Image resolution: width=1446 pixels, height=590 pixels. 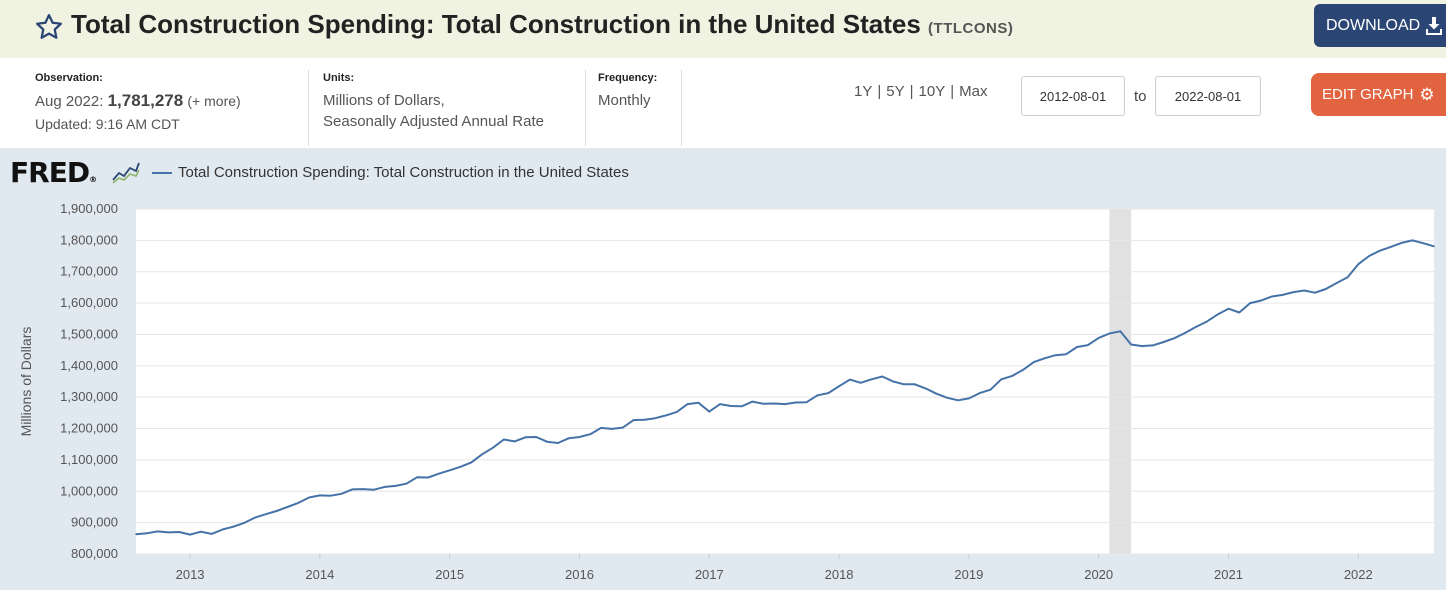 I want to click on y-tick-label: 900,000, so click(x=94, y=522).